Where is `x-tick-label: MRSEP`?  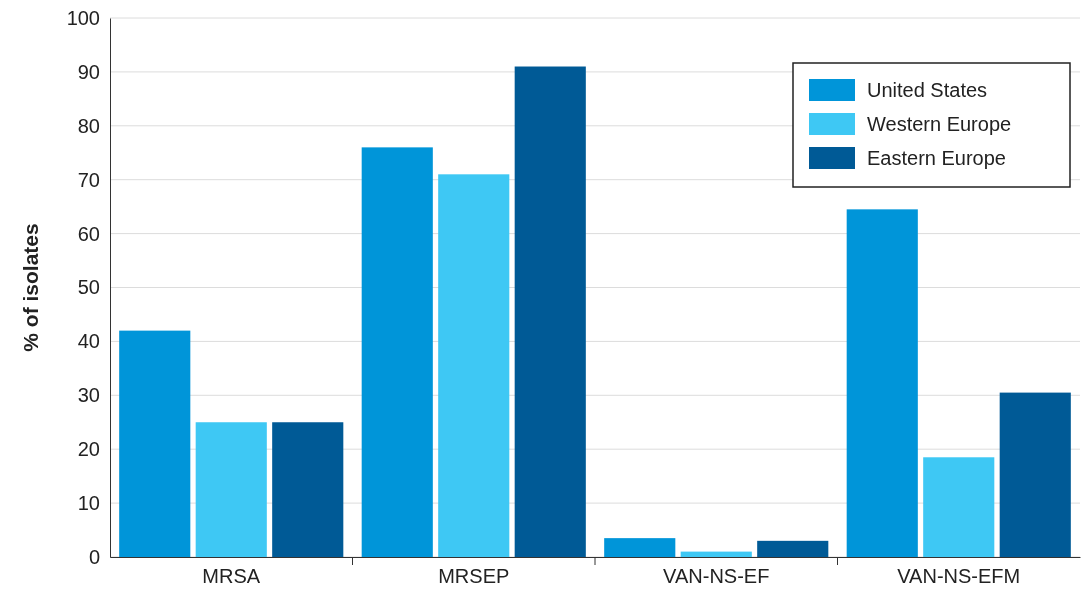 x-tick-label: MRSEP is located at coordinates (474, 576).